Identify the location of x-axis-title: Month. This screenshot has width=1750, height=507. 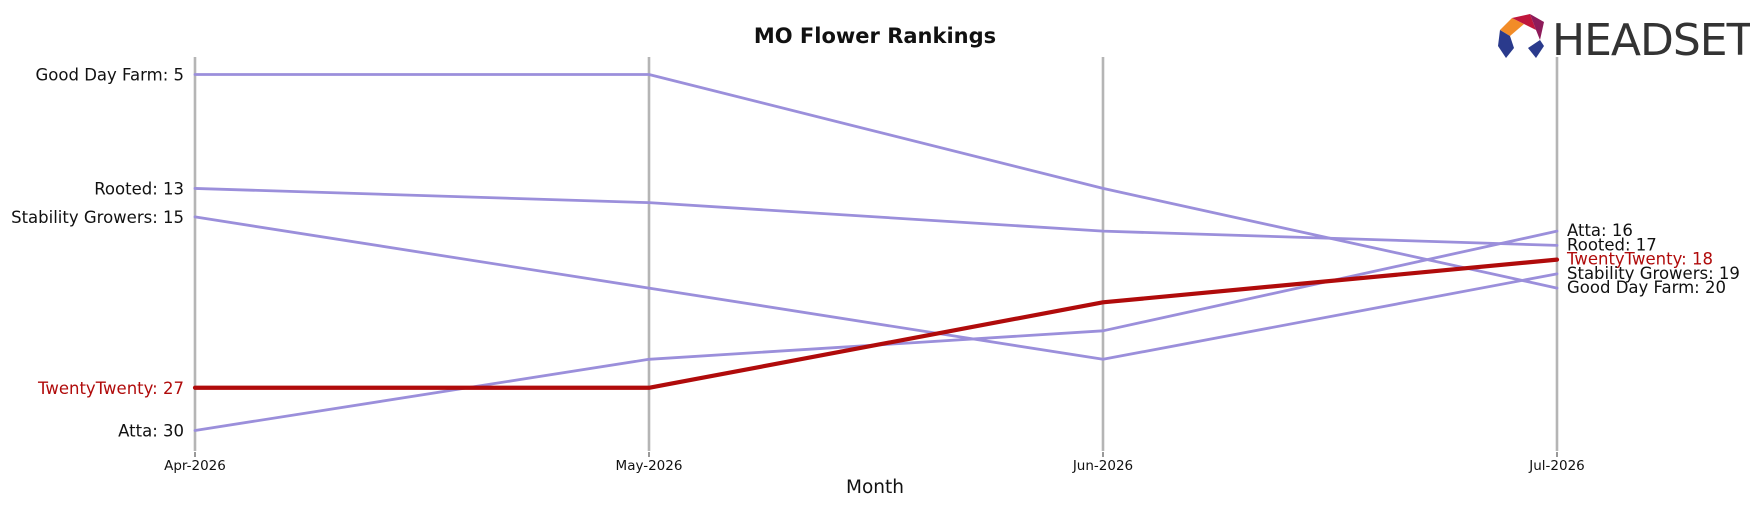
(875, 487).